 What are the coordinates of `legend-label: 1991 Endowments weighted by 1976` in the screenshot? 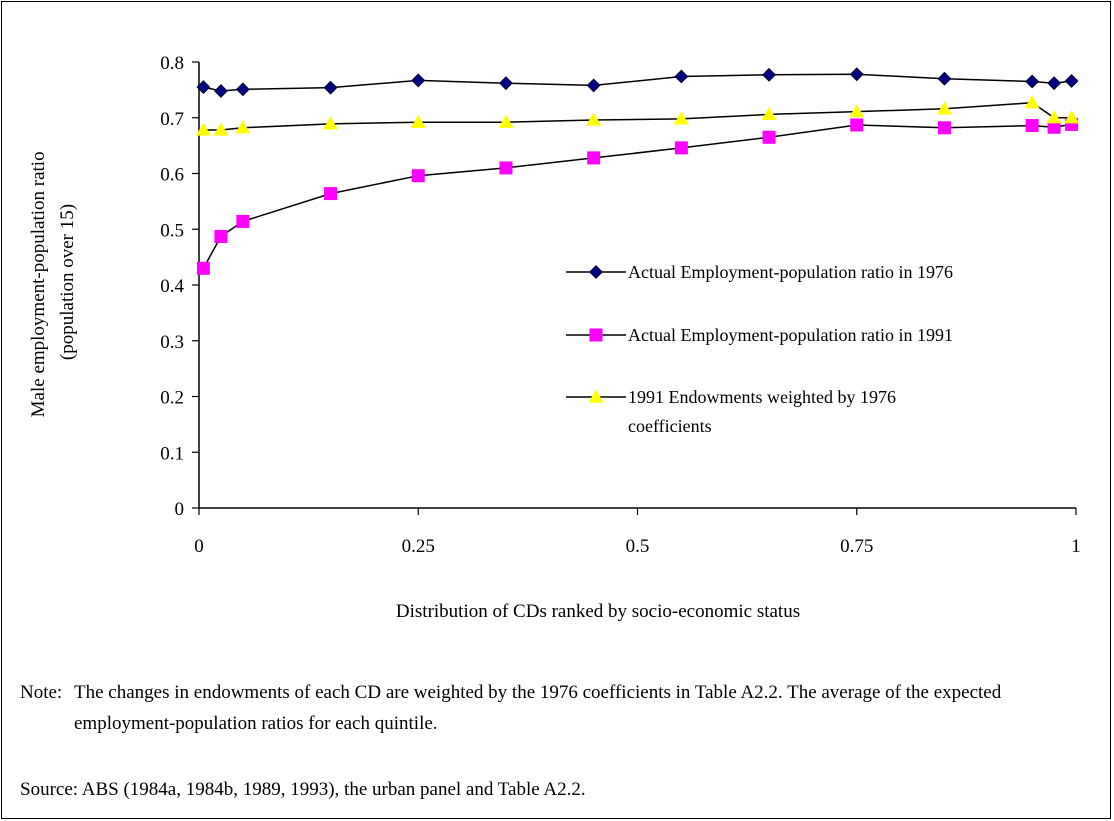 It's located at (762, 397).